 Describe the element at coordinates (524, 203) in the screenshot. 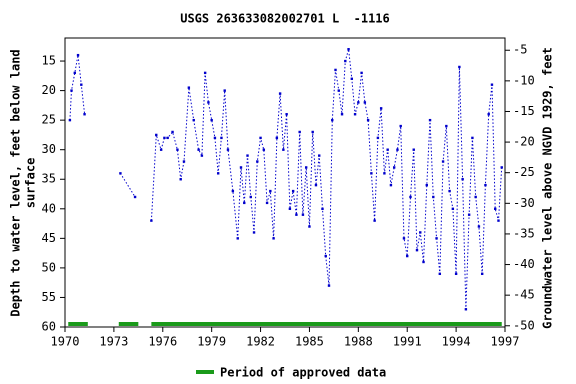

I see `y2-tick-label: -30` at that location.